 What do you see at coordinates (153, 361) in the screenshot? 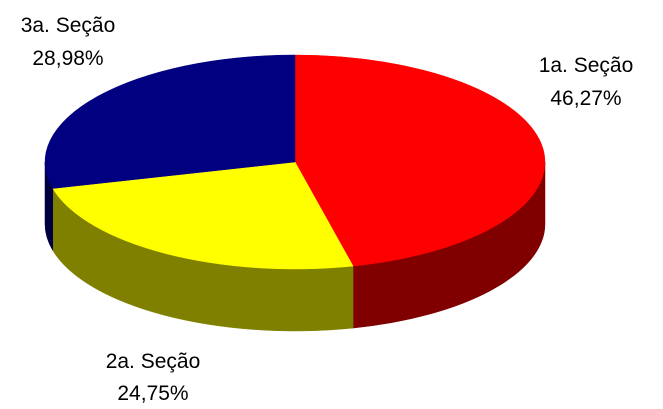
I see `slice-label-2-name: 2a. Seção` at bounding box center [153, 361].